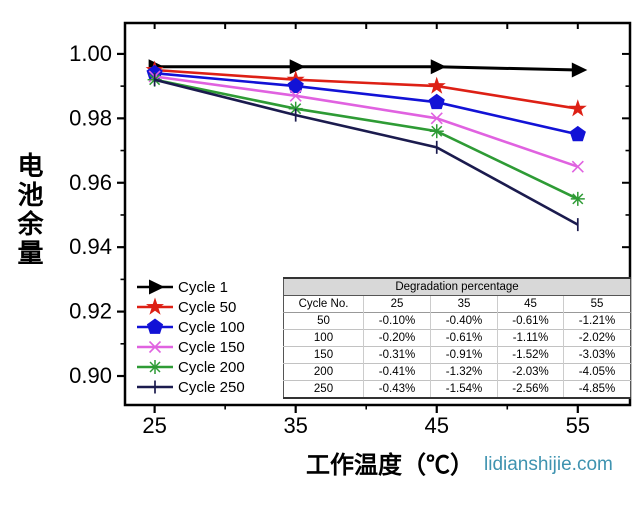 The height and width of the screenshot is (505, 640). What do you see at coordinates (154, 425) in the screenshot?
I see `x-tick-label: 25` at bounding box center [154, 425].